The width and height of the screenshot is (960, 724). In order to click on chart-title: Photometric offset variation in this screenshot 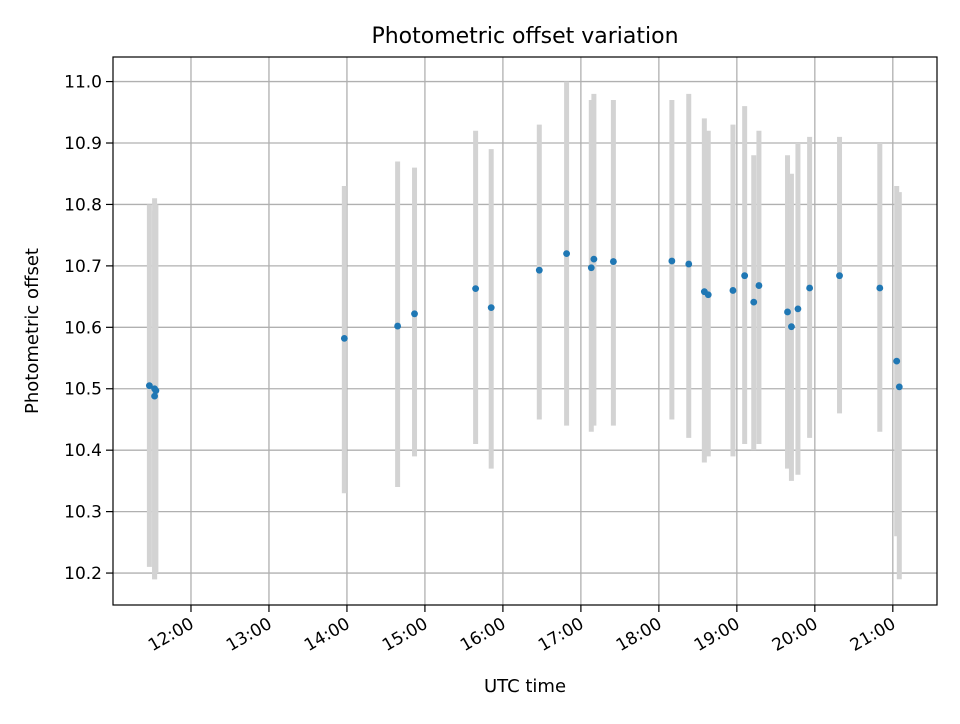, I will do `click(524, 36)`.